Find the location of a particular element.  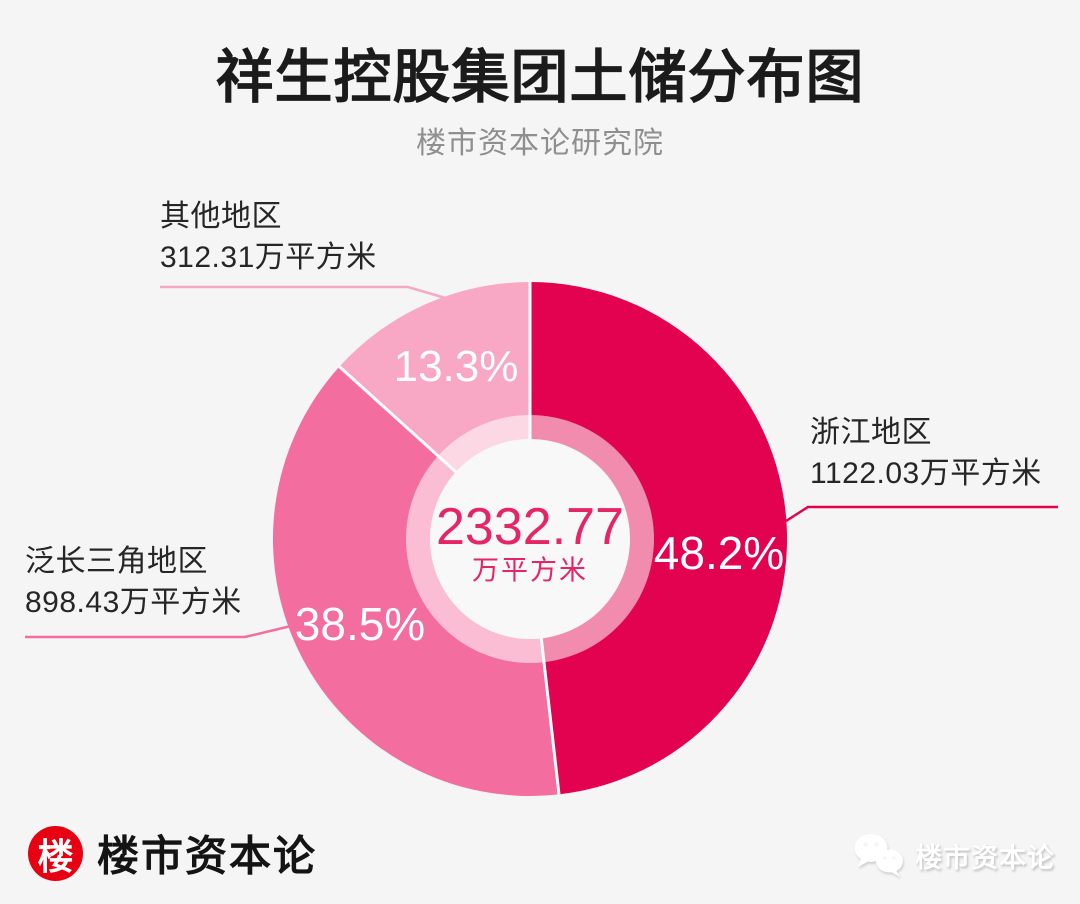

brand-logo-char: 楼 is located at coordinates (55, 856).